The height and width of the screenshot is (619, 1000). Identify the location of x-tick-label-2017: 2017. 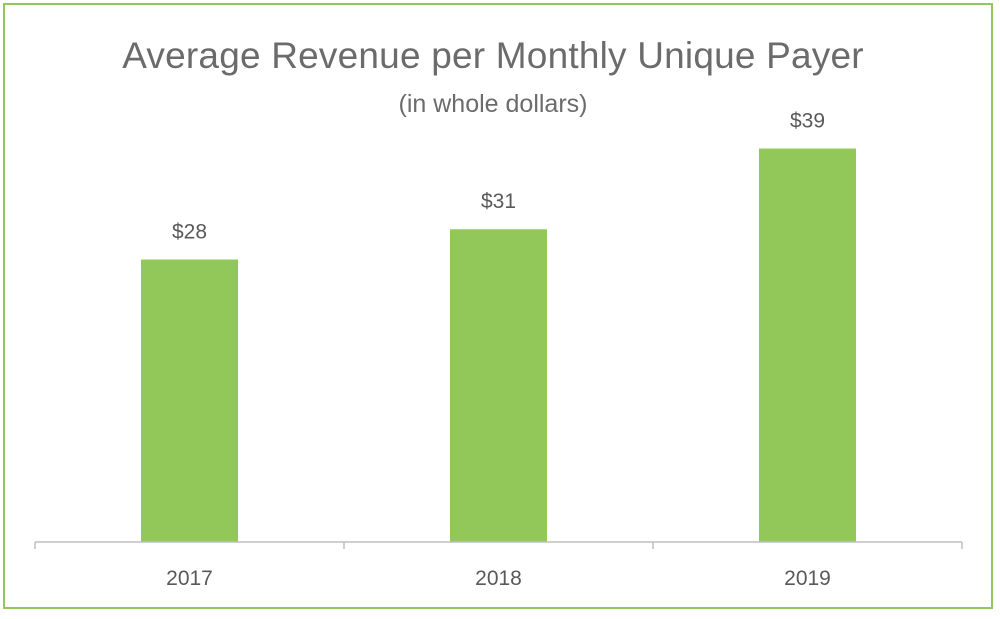
(189, 578).